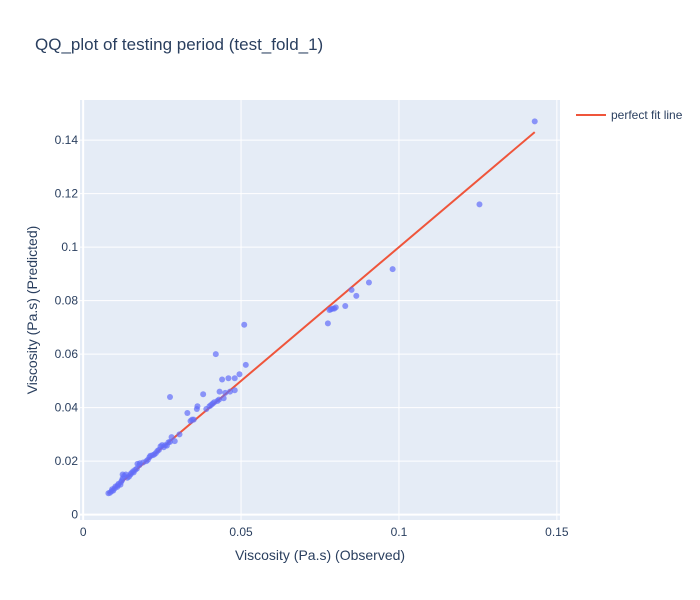  Describe the element at coordinates (74, 515) in the screenshot. I see `y-tick-label: 0` at that location.